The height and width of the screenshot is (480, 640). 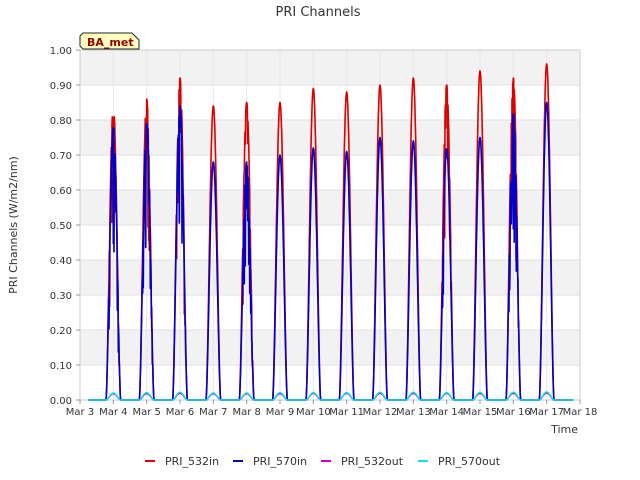 I want to click on y-tick-label: 0.00, so click(x=61, y=401).